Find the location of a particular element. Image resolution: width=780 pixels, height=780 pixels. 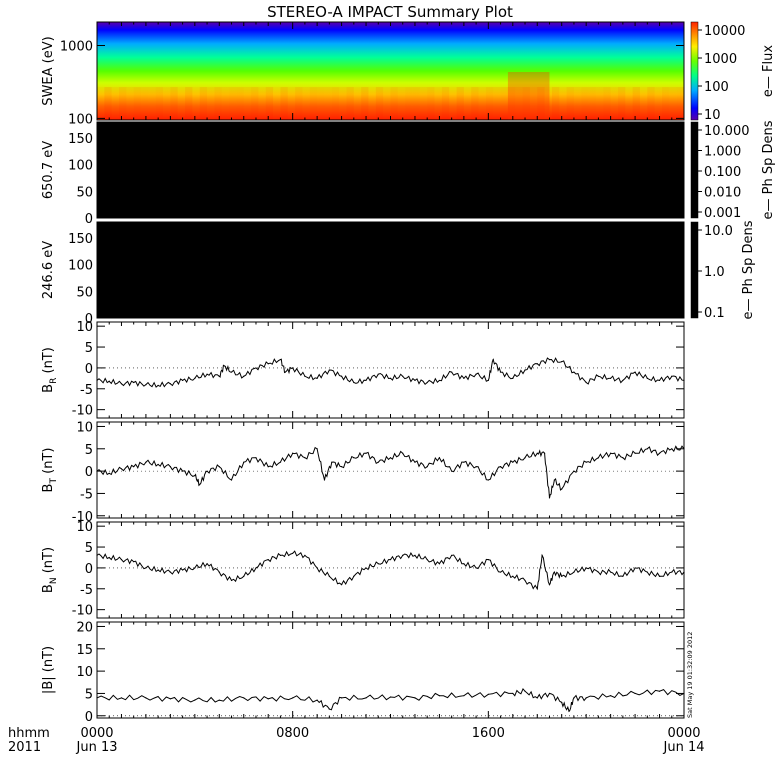

colorbar-pad650: 10.000 1.000 0.100 0.010 0.001 e— Ph Sp Dens is located at coordinates (733, 170).